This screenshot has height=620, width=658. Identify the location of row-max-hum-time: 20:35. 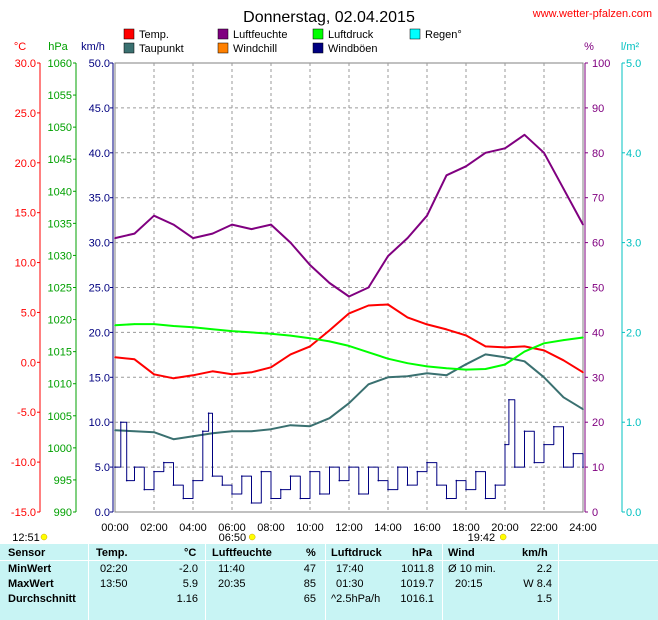
(232, 584).